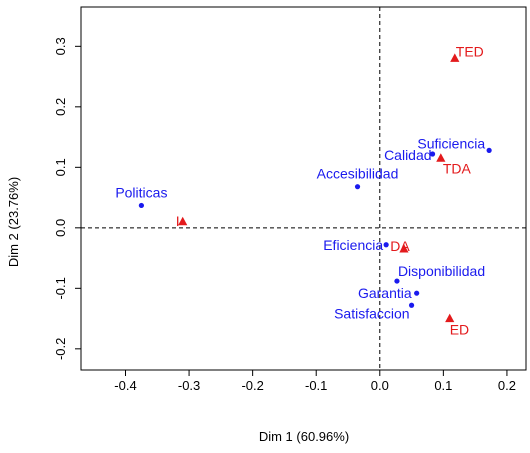 The width and height of the screenshot is (530, 453). I want to click on point-label: I, so click(178, 221).